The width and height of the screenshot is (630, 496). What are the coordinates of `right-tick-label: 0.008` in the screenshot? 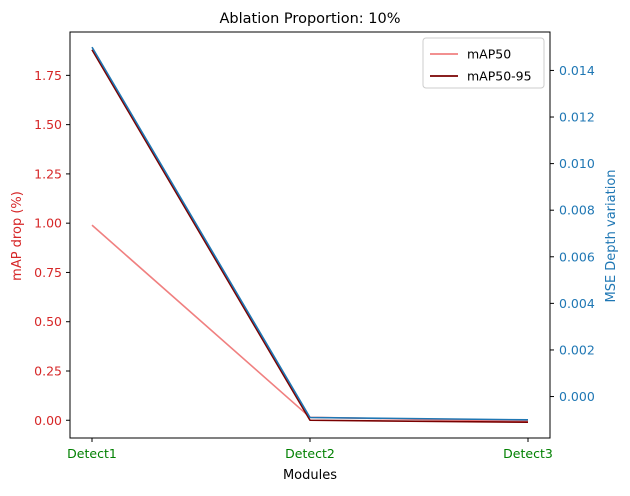 It's located at (577, 210).